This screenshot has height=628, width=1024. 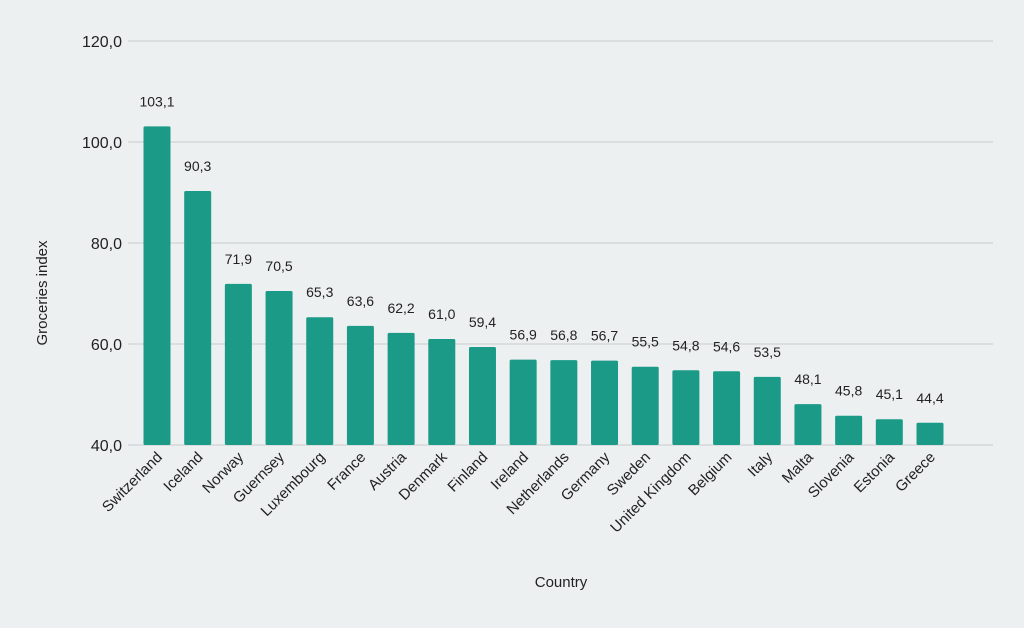 What do you see at coordinates (467, 472) in the screenshot?
I see `x-tick-label: Finland` at bounding box center [467, 472].